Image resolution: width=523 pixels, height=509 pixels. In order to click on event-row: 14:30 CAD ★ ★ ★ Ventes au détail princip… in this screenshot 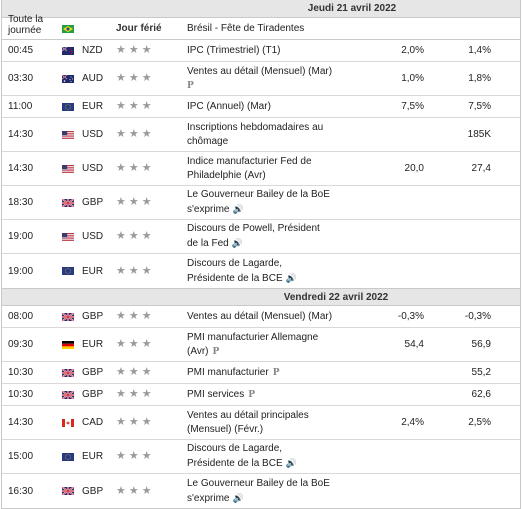, I will do `click(261, 423)`.